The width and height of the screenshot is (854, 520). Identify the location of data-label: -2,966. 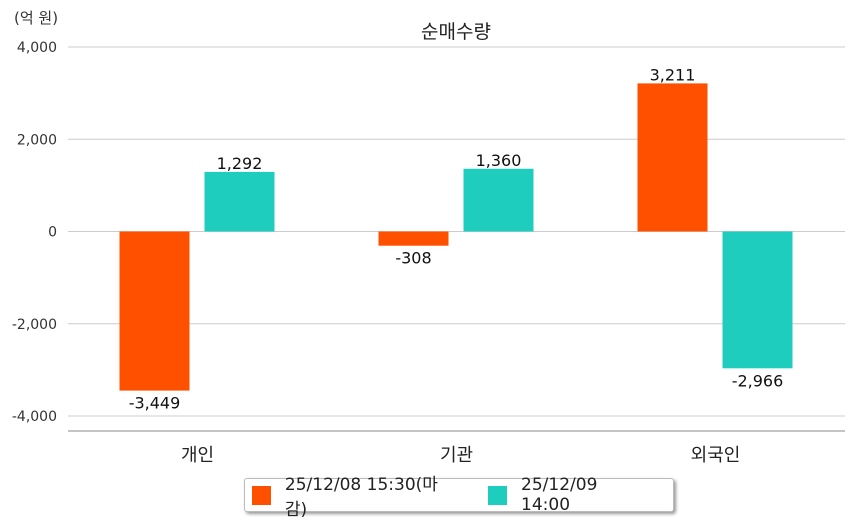
(758, 380).